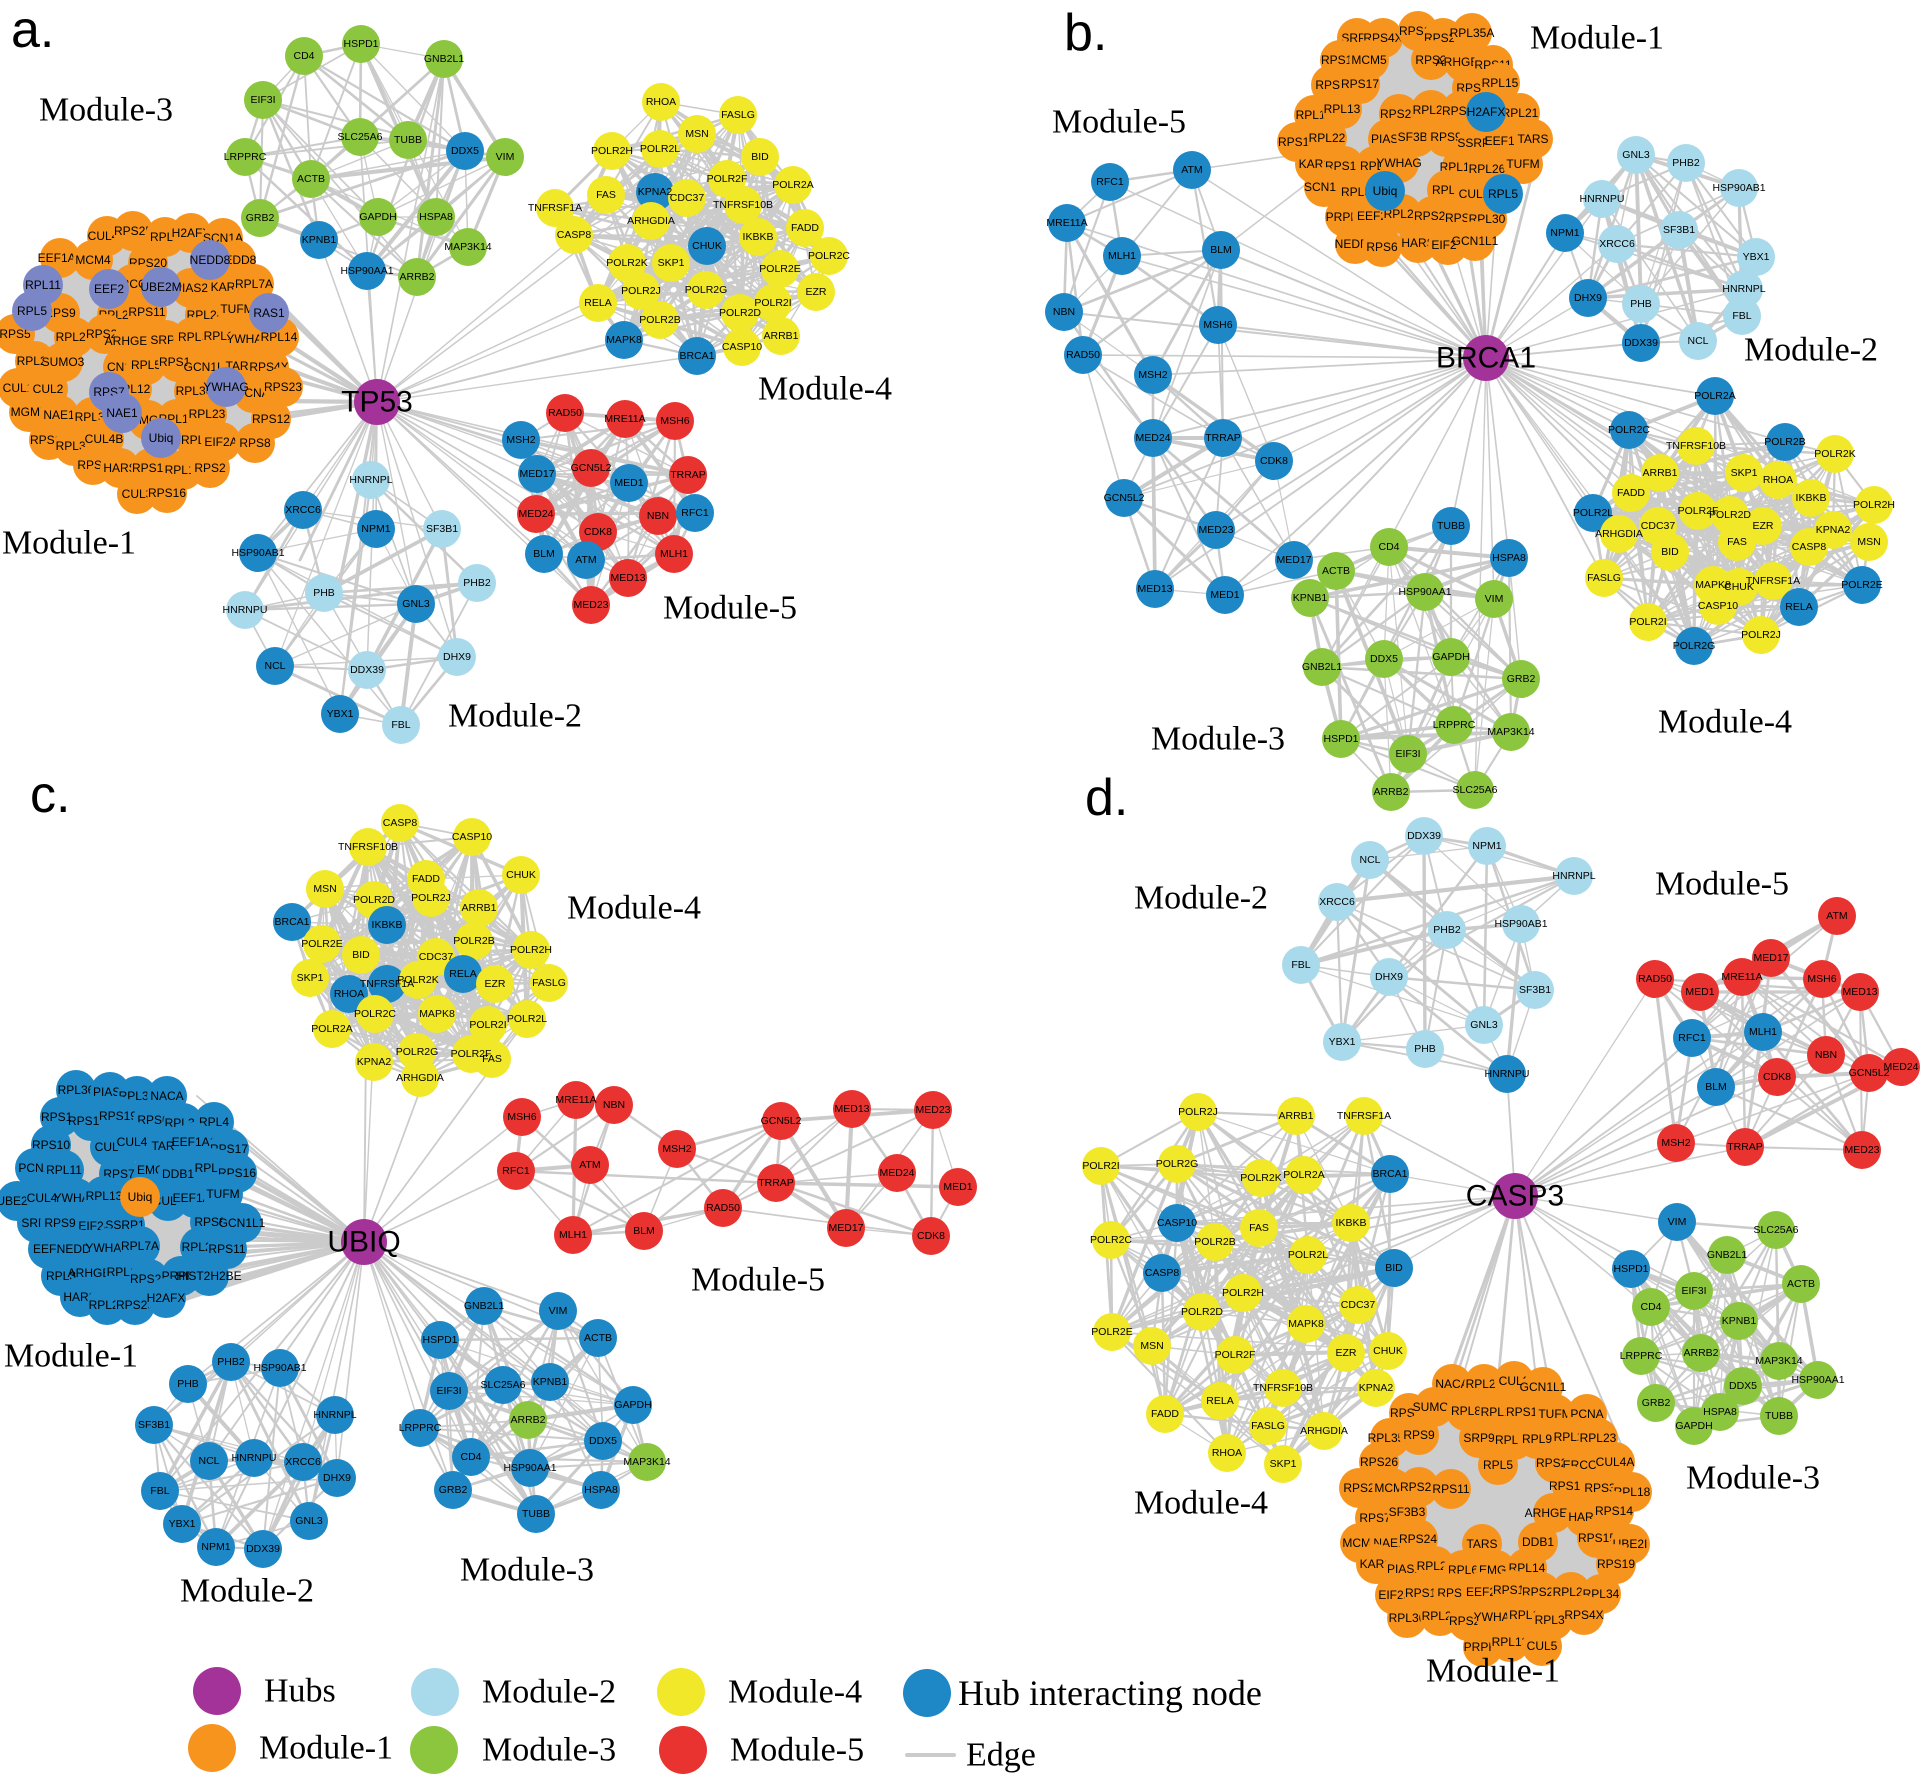 This screenshot has width=1923, height=1780. I want to click on svg-text: YWHAG, so click(1398, 163).